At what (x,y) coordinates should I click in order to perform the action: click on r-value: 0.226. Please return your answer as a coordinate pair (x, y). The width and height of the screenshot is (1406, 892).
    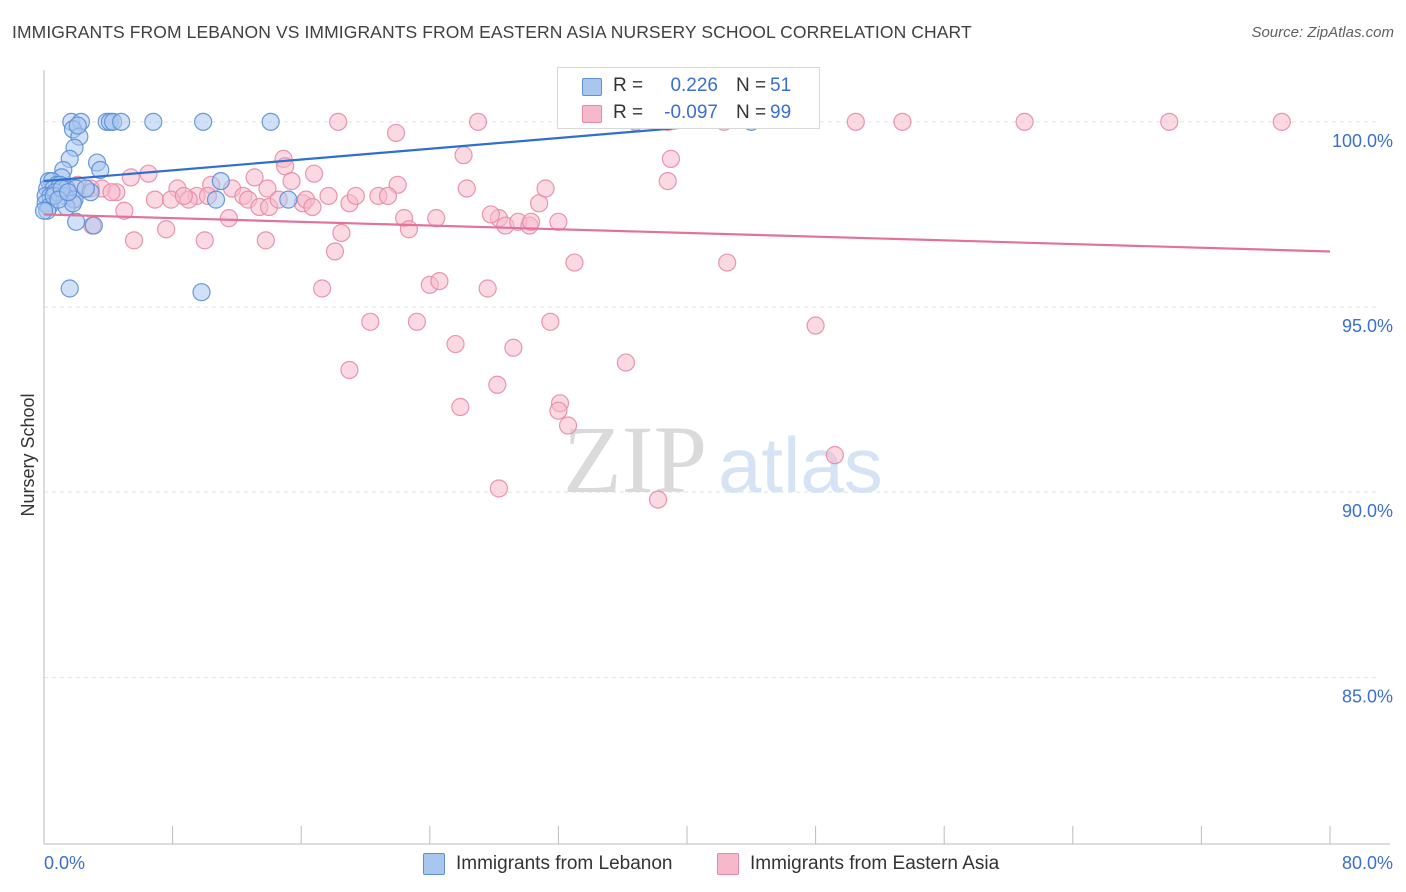
    Looking at the image, I should click on (694, 85).